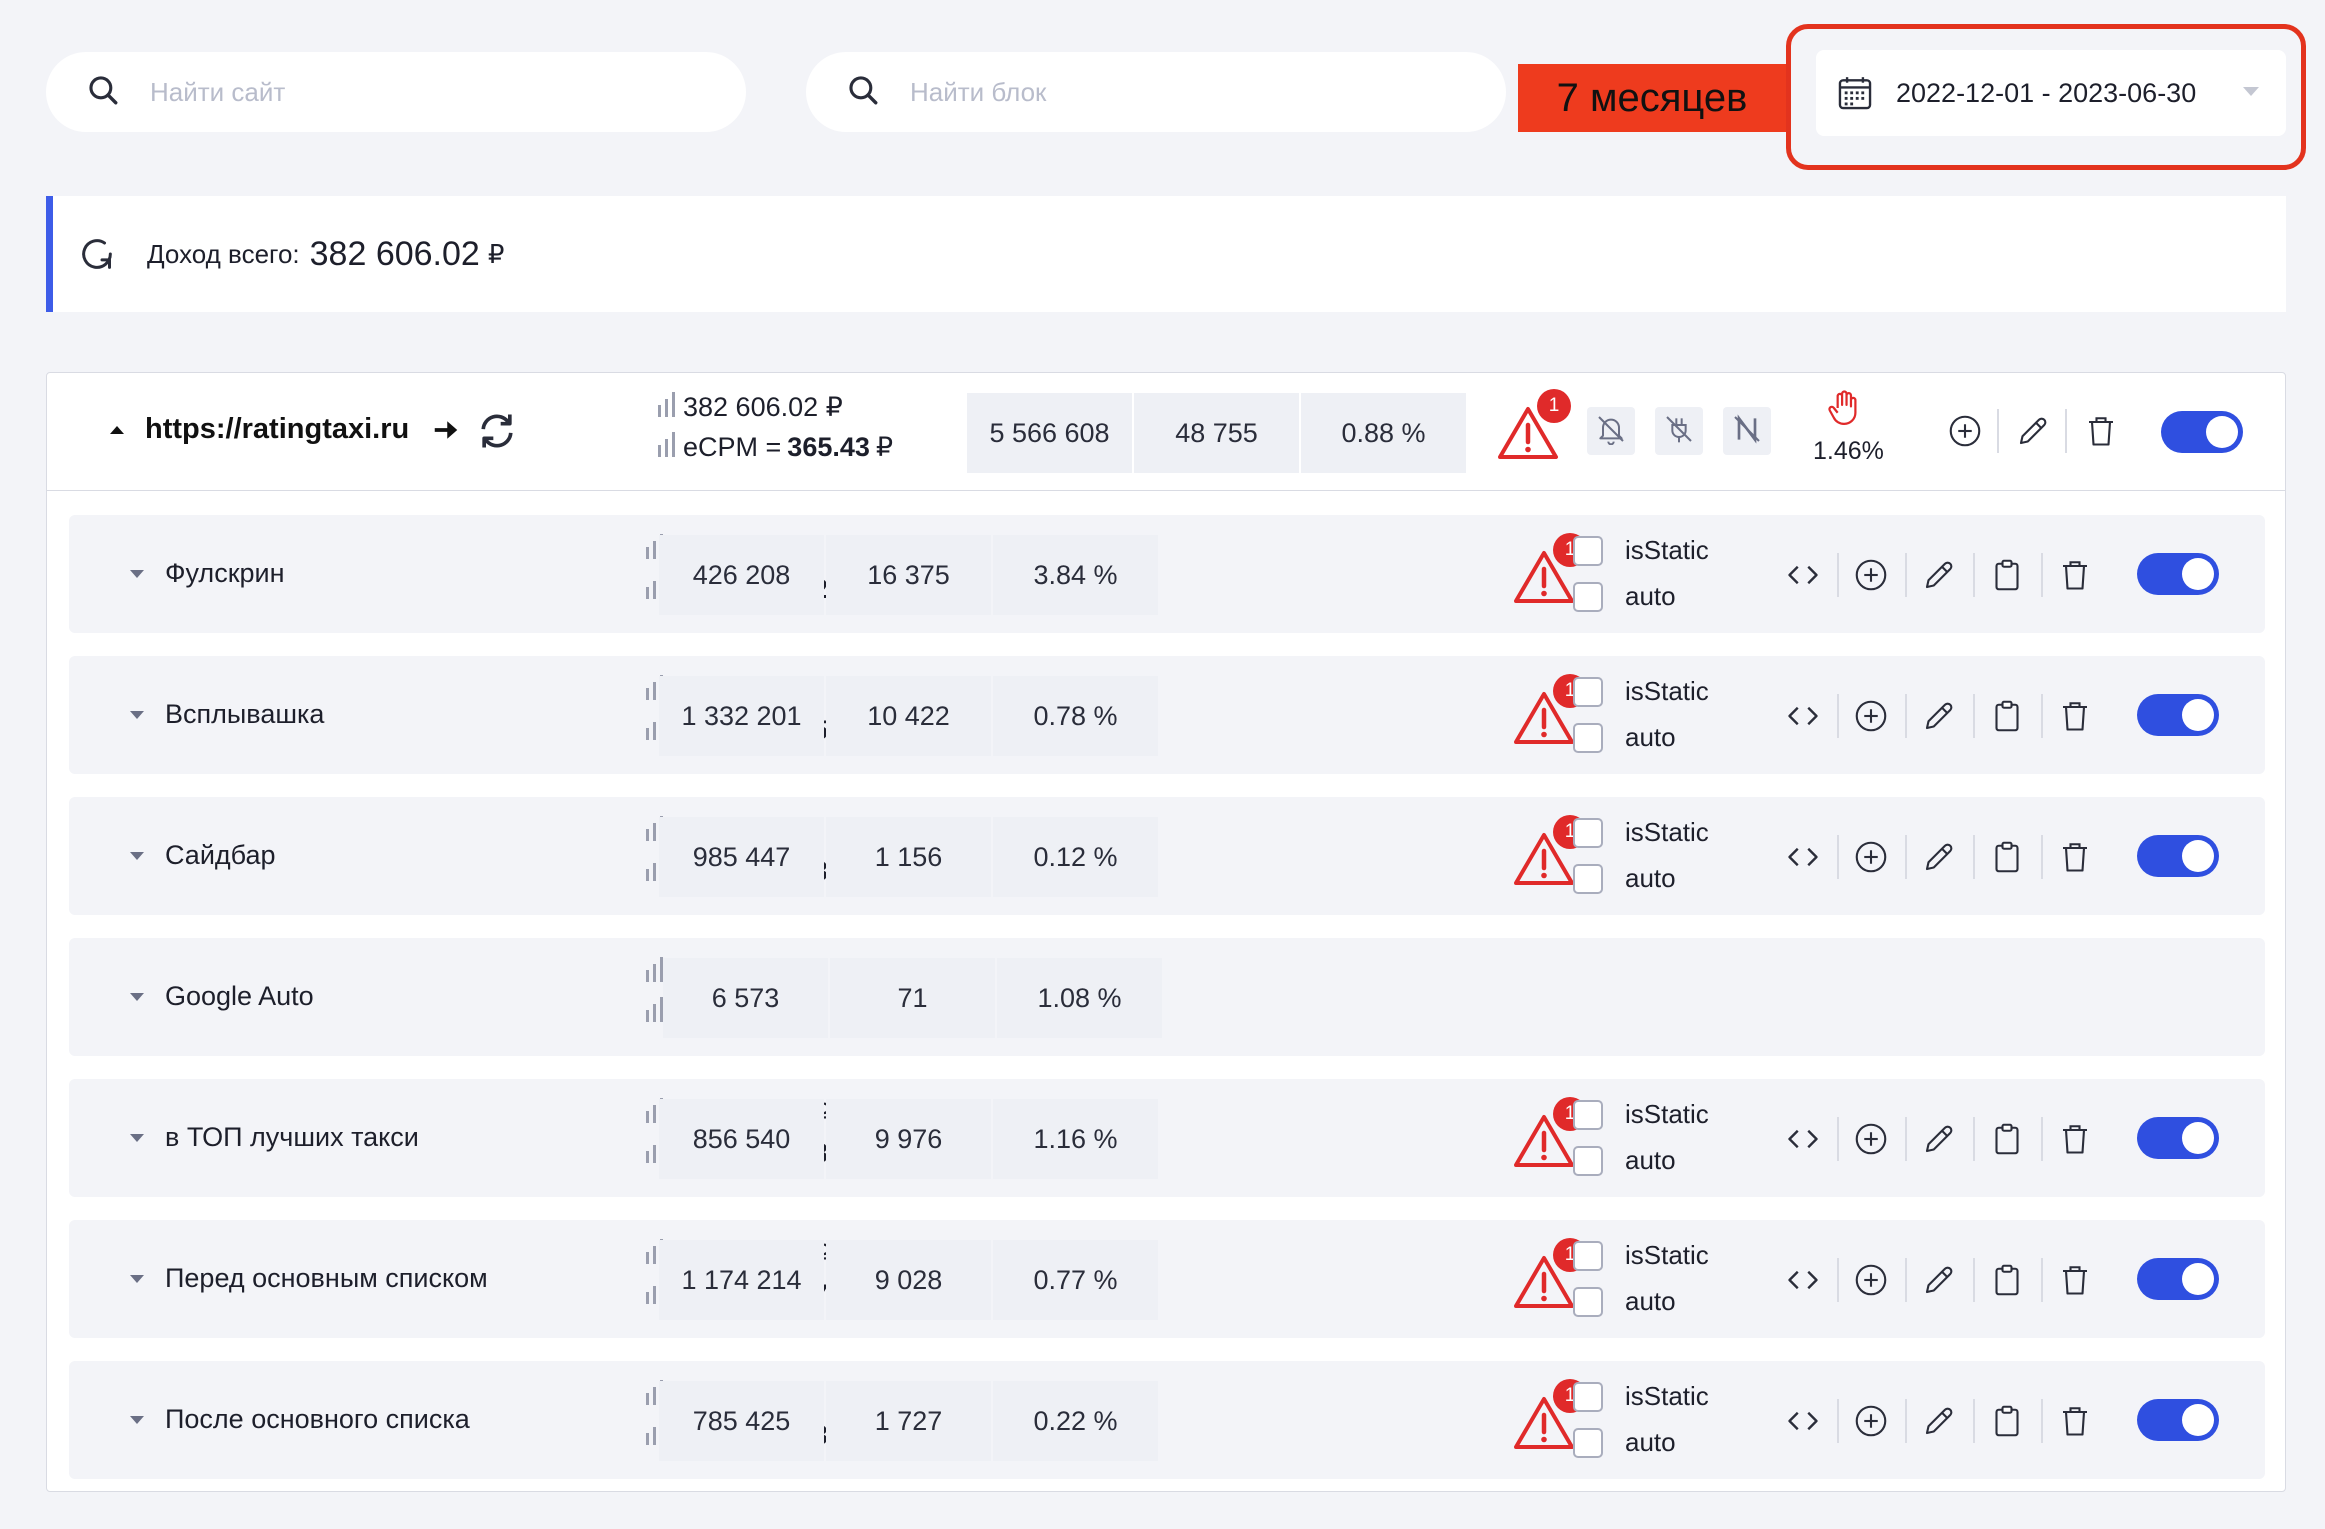  What do you see at coordinates (326, 1278) in the screenshot?
I see `block-name: Перед основным списком` at bounding box center [326, 1278].